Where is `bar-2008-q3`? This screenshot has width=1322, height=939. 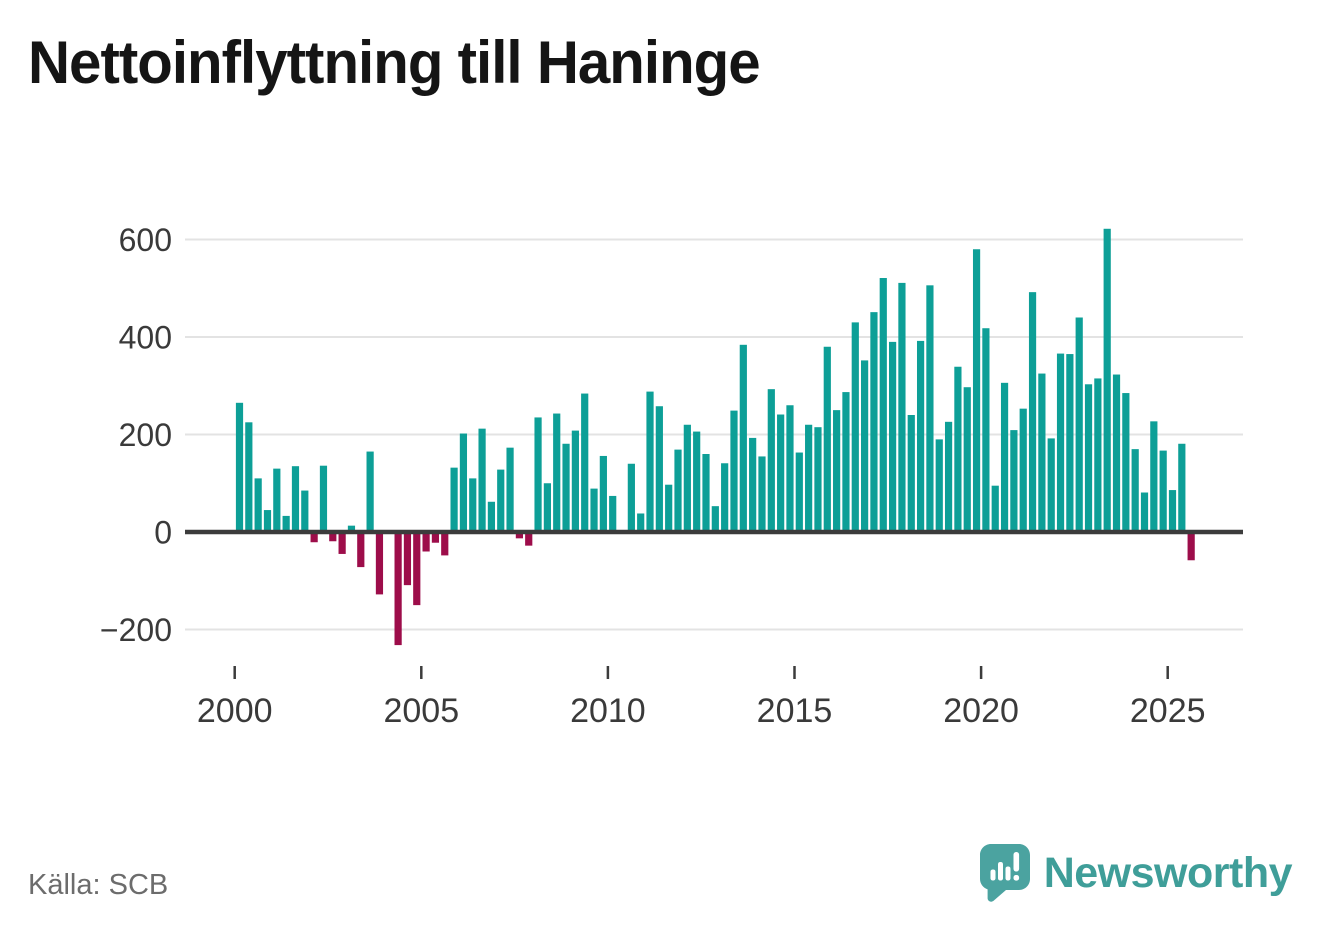
bar-2008-q3 is located at coordinates (557, 472).